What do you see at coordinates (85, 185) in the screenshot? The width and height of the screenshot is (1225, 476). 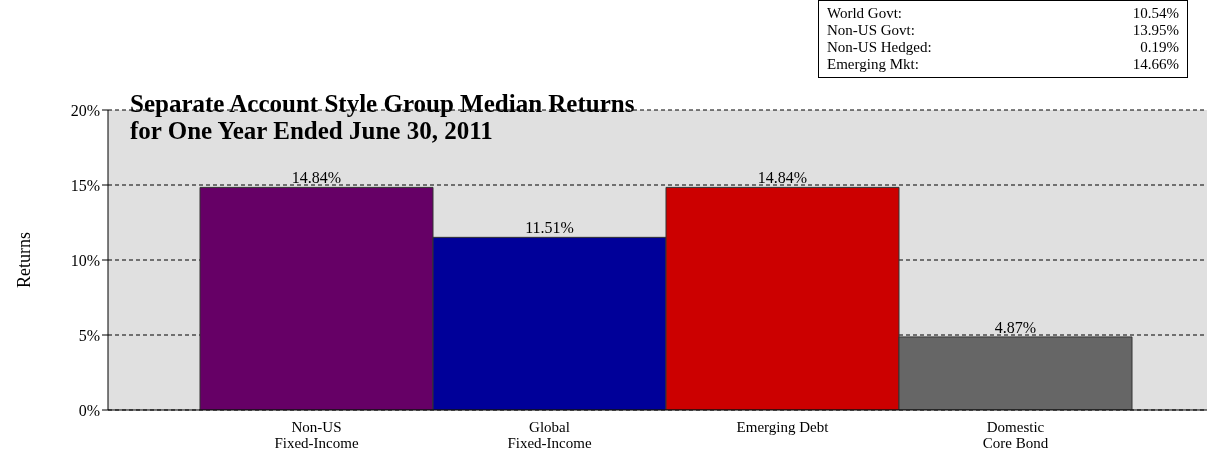 I see `y-tick-label: 15%` at bounding box center [85, 185].